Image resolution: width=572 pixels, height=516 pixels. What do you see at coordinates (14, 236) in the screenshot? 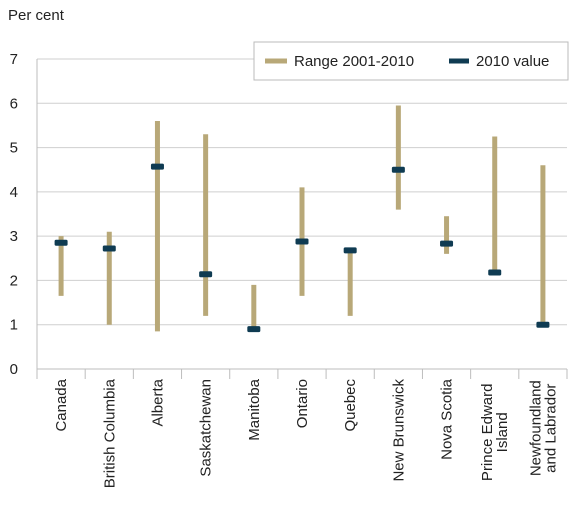
I see `y-tick-label: 3` at bounding box center [14, 236].